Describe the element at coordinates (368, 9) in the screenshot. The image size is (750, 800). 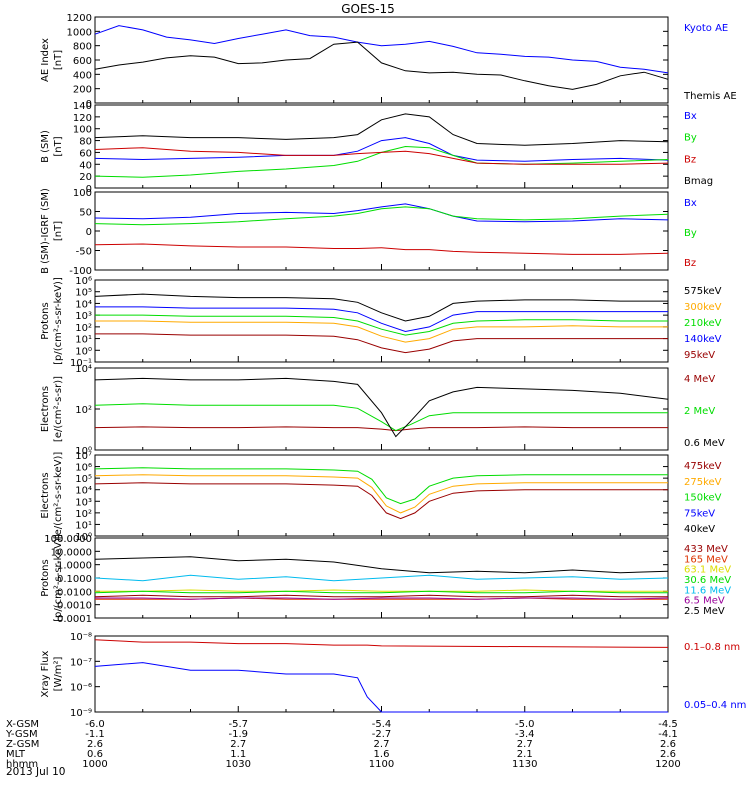
I see `plot-title: GOES-15` at that location.